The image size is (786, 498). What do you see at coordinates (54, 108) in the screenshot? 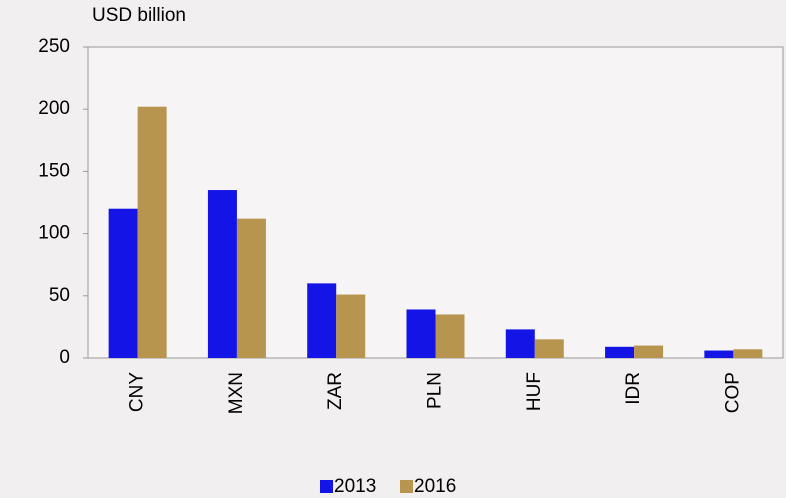
I see `y-tick-label: 200` at bounding box center [54, 108].